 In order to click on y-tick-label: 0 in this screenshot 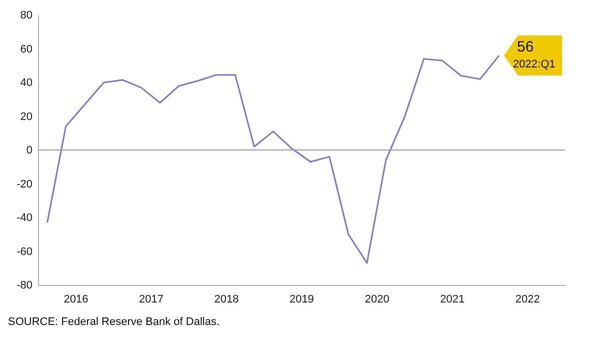, I will do `click(29, 150)`.